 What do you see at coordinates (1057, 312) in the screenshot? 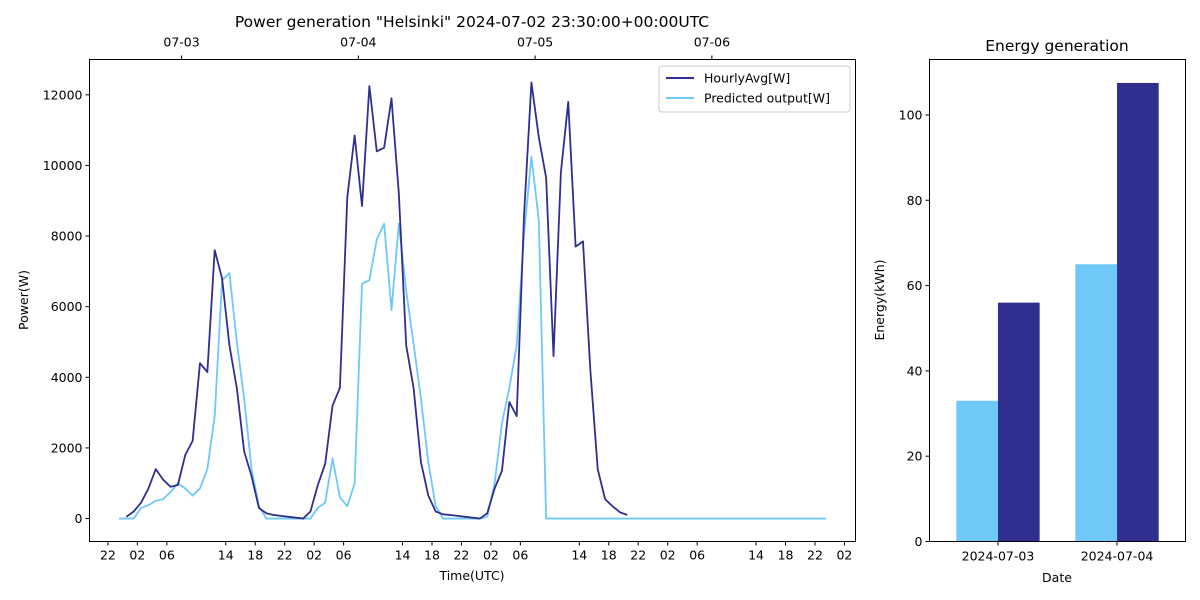
I see `energy-bars` at bounding box center [1057, 312].